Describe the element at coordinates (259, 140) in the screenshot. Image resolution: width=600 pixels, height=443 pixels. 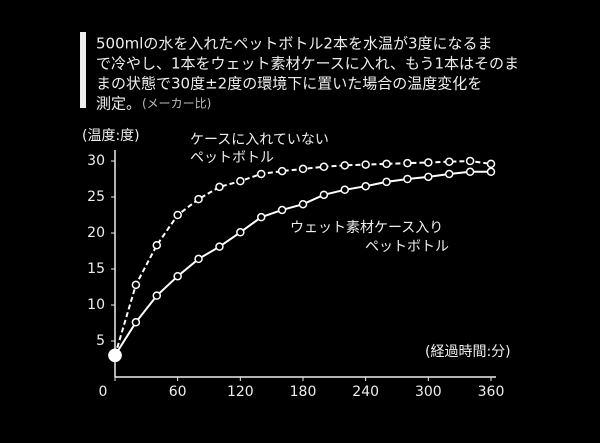
I see `annotation: ケースに入れていない` at that location.